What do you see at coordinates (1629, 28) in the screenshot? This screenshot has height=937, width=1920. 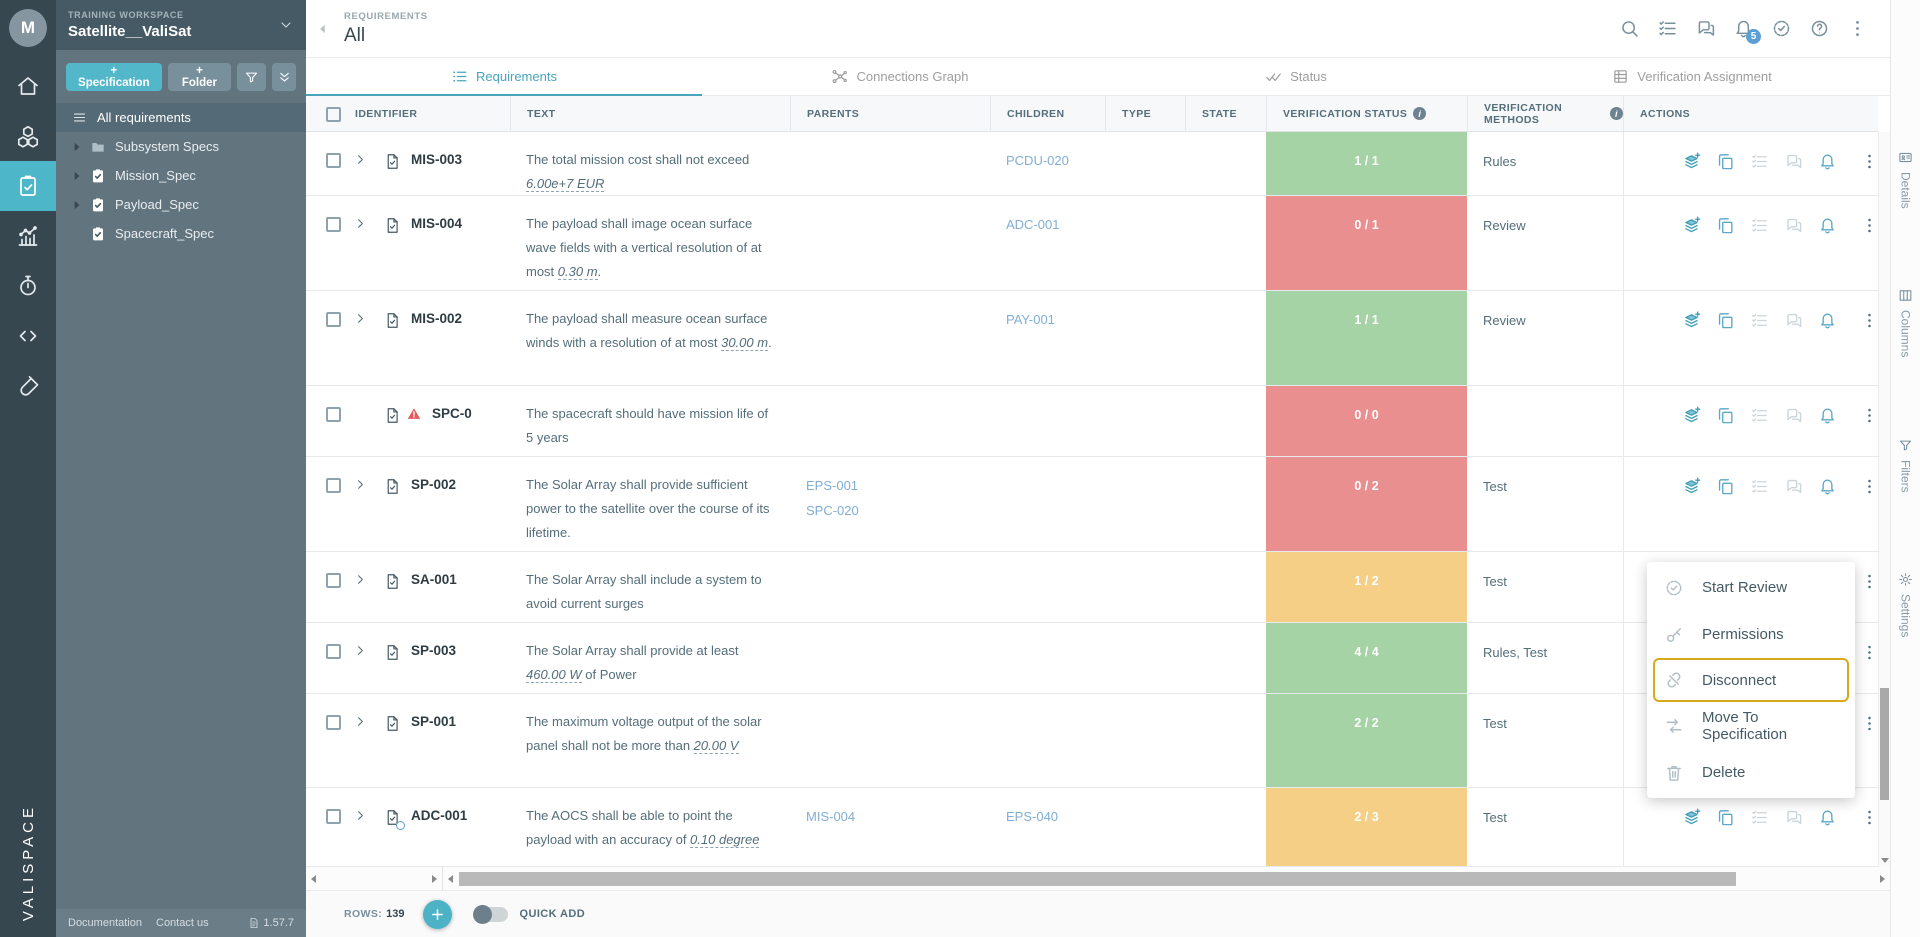 I see `topbar-search-button` at bounding box center [1629, 28].